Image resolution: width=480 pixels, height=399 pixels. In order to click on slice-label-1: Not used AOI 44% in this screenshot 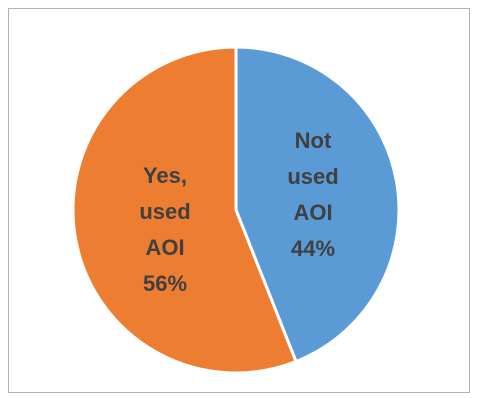, I will do `click(312, 194)`.